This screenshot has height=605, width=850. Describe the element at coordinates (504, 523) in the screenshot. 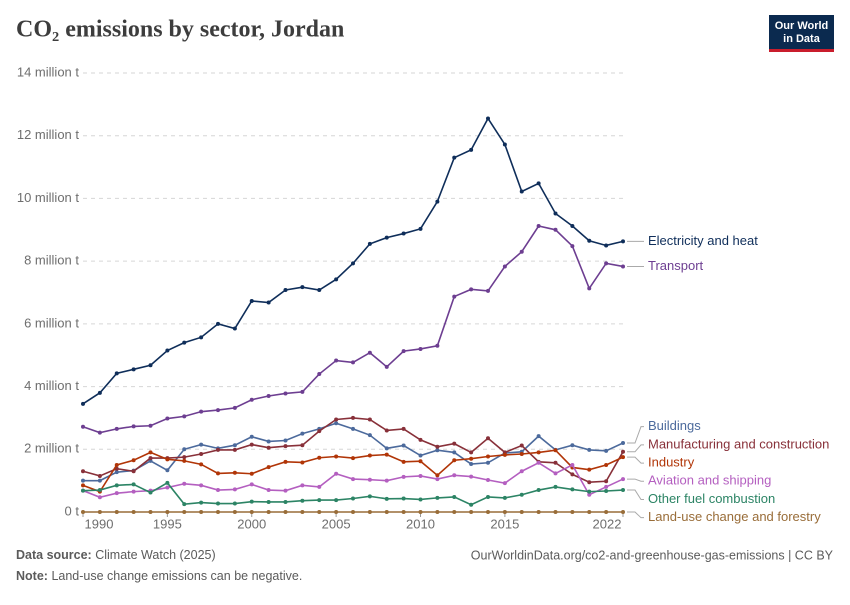

I see `x-tick-label: 2015` at that location.